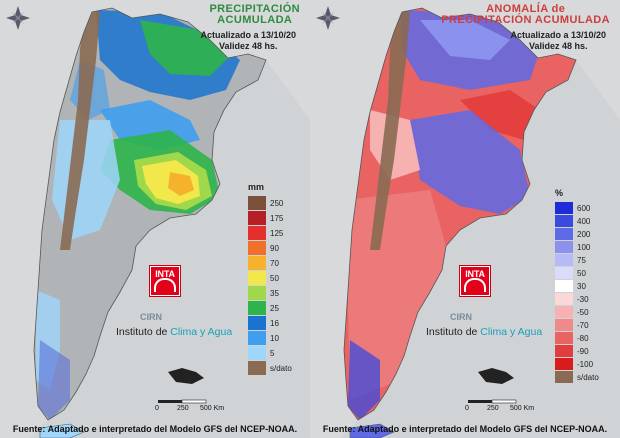  Describe the element at coordinates (274, 248) in the screenshot. I see `legend-label: 90` at that location.